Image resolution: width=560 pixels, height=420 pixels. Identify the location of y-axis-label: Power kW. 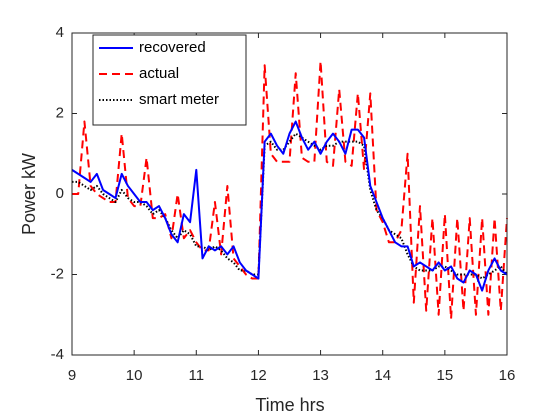
(29, 194).